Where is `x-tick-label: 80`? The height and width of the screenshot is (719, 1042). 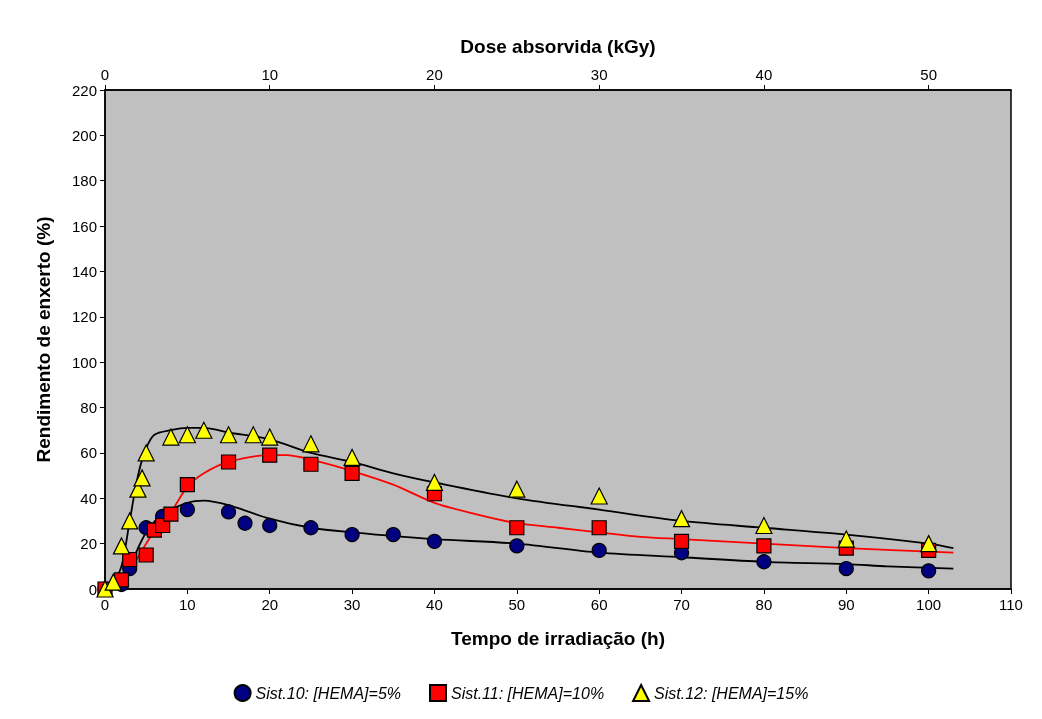 x-tick-label: 80 is located at coordinates (764, 604).